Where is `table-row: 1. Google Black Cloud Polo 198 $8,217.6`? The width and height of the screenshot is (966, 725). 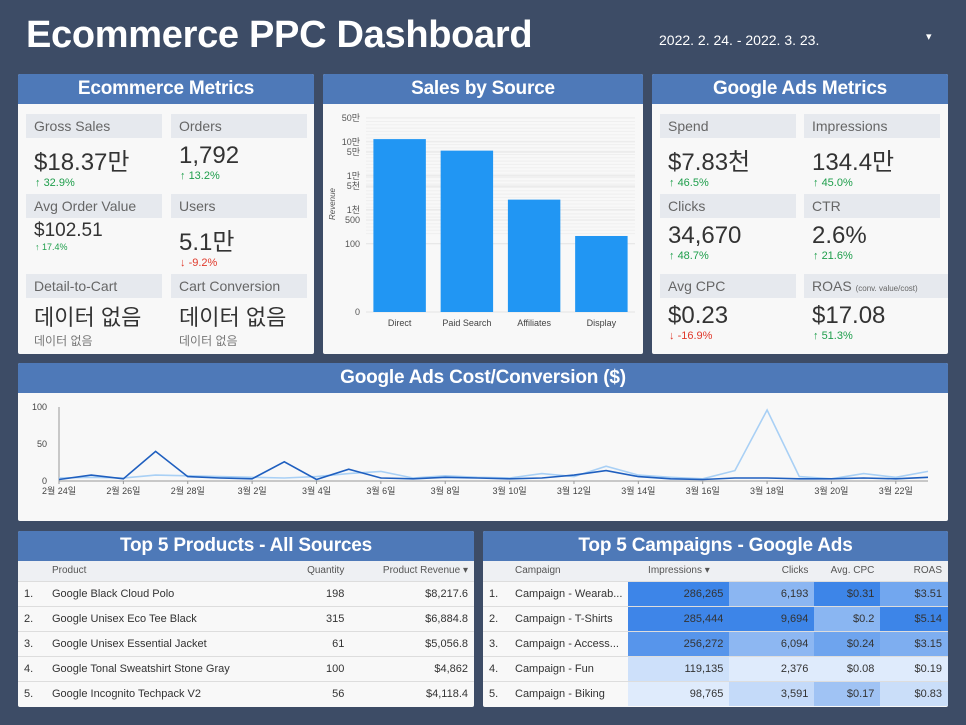
table-row: 1. Google Black Cloud Polo 198 $8,217.6 is located at coordinates (246, 593).